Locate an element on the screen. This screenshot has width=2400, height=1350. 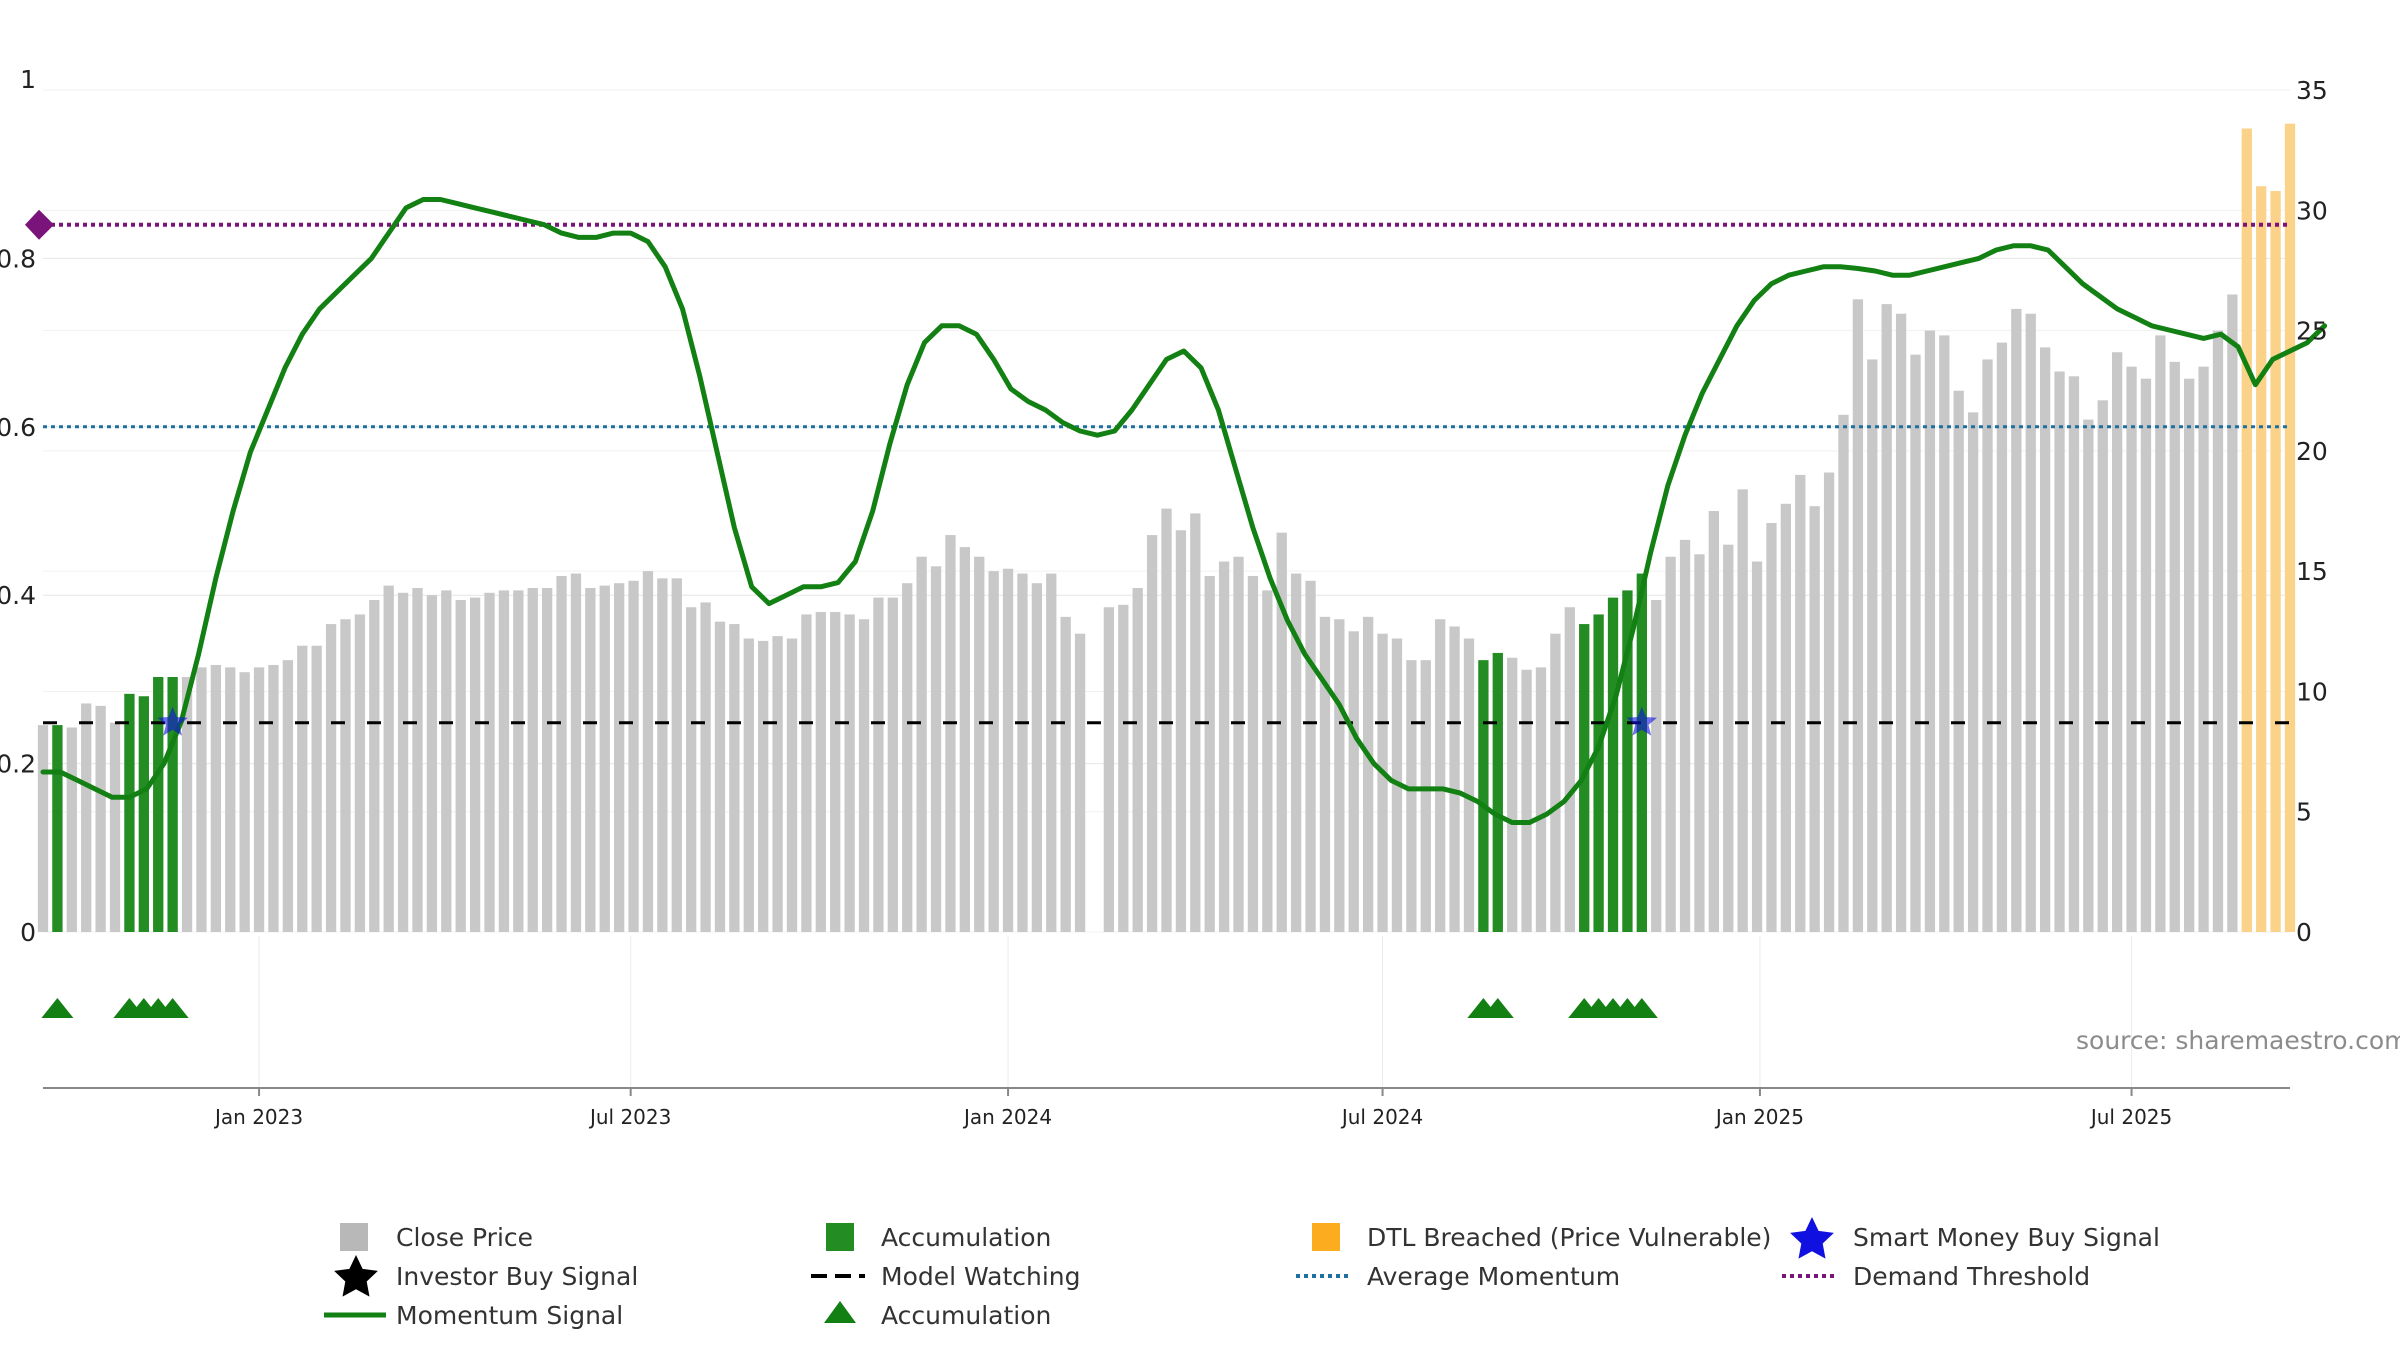
right-tick-label: 25 is located at coordinates (2312, 331).